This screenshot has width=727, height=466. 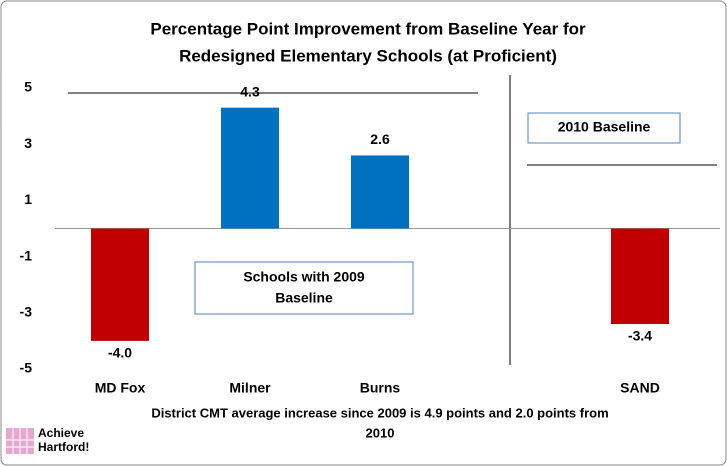 What do you see at coordinates (120, 353) in the screenshot?
I see `data-label: -4.0` at bounding box center [120, 353].